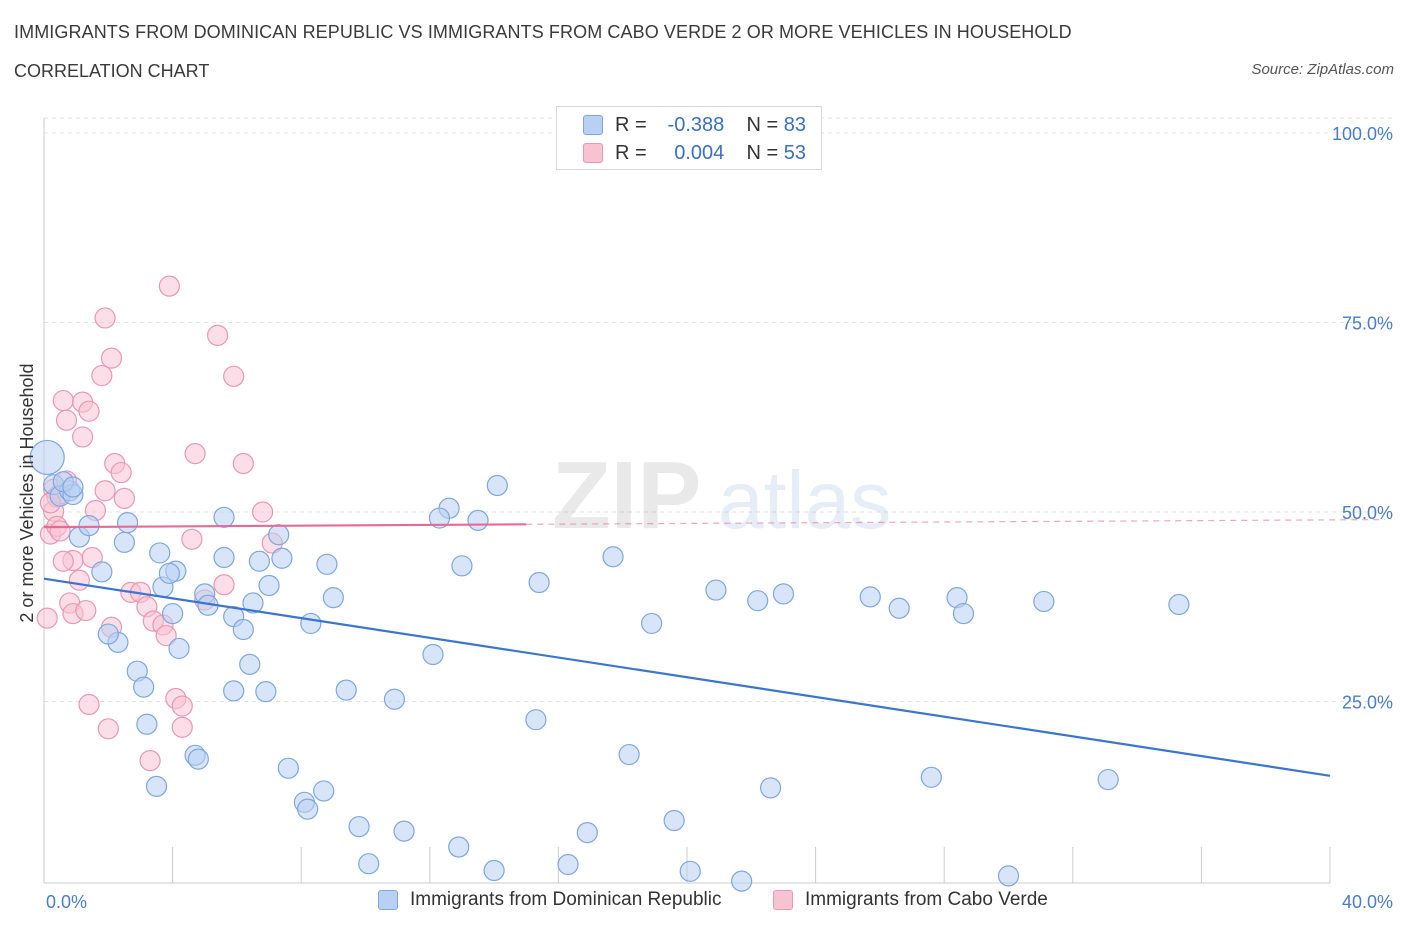  I want to click on watermark-atlas: atlas, so click(804, 500).